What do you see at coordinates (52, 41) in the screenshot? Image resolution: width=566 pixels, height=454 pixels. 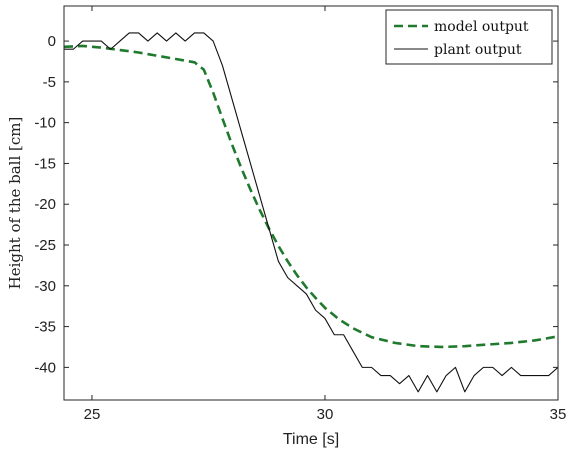 I see `y-tick-label: 0` at bounding box center [52, 41].